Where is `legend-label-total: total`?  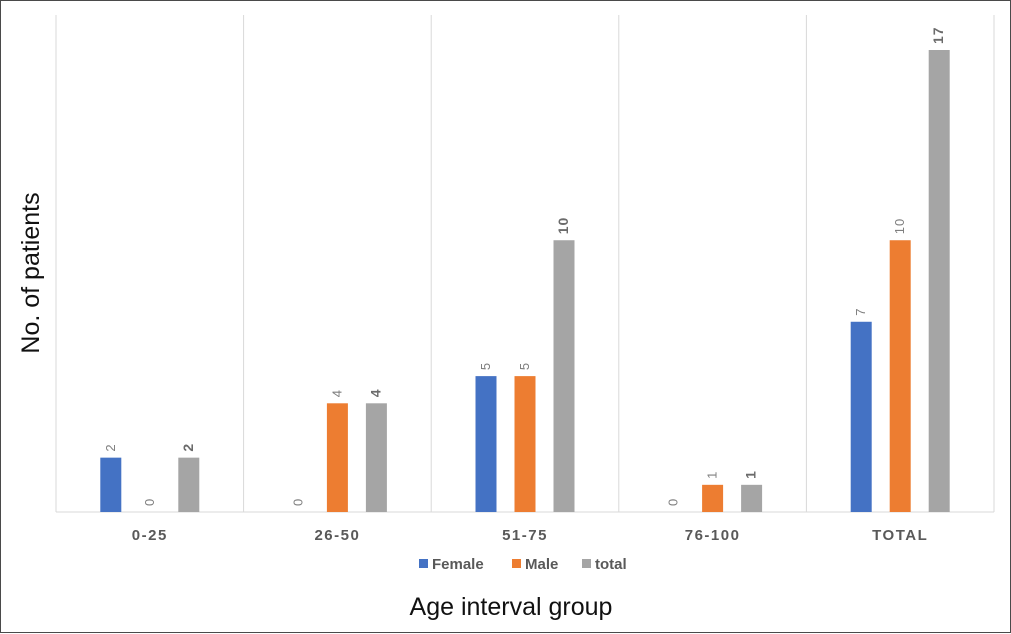 legend-label-total: total is located at coordinates (611, 564).